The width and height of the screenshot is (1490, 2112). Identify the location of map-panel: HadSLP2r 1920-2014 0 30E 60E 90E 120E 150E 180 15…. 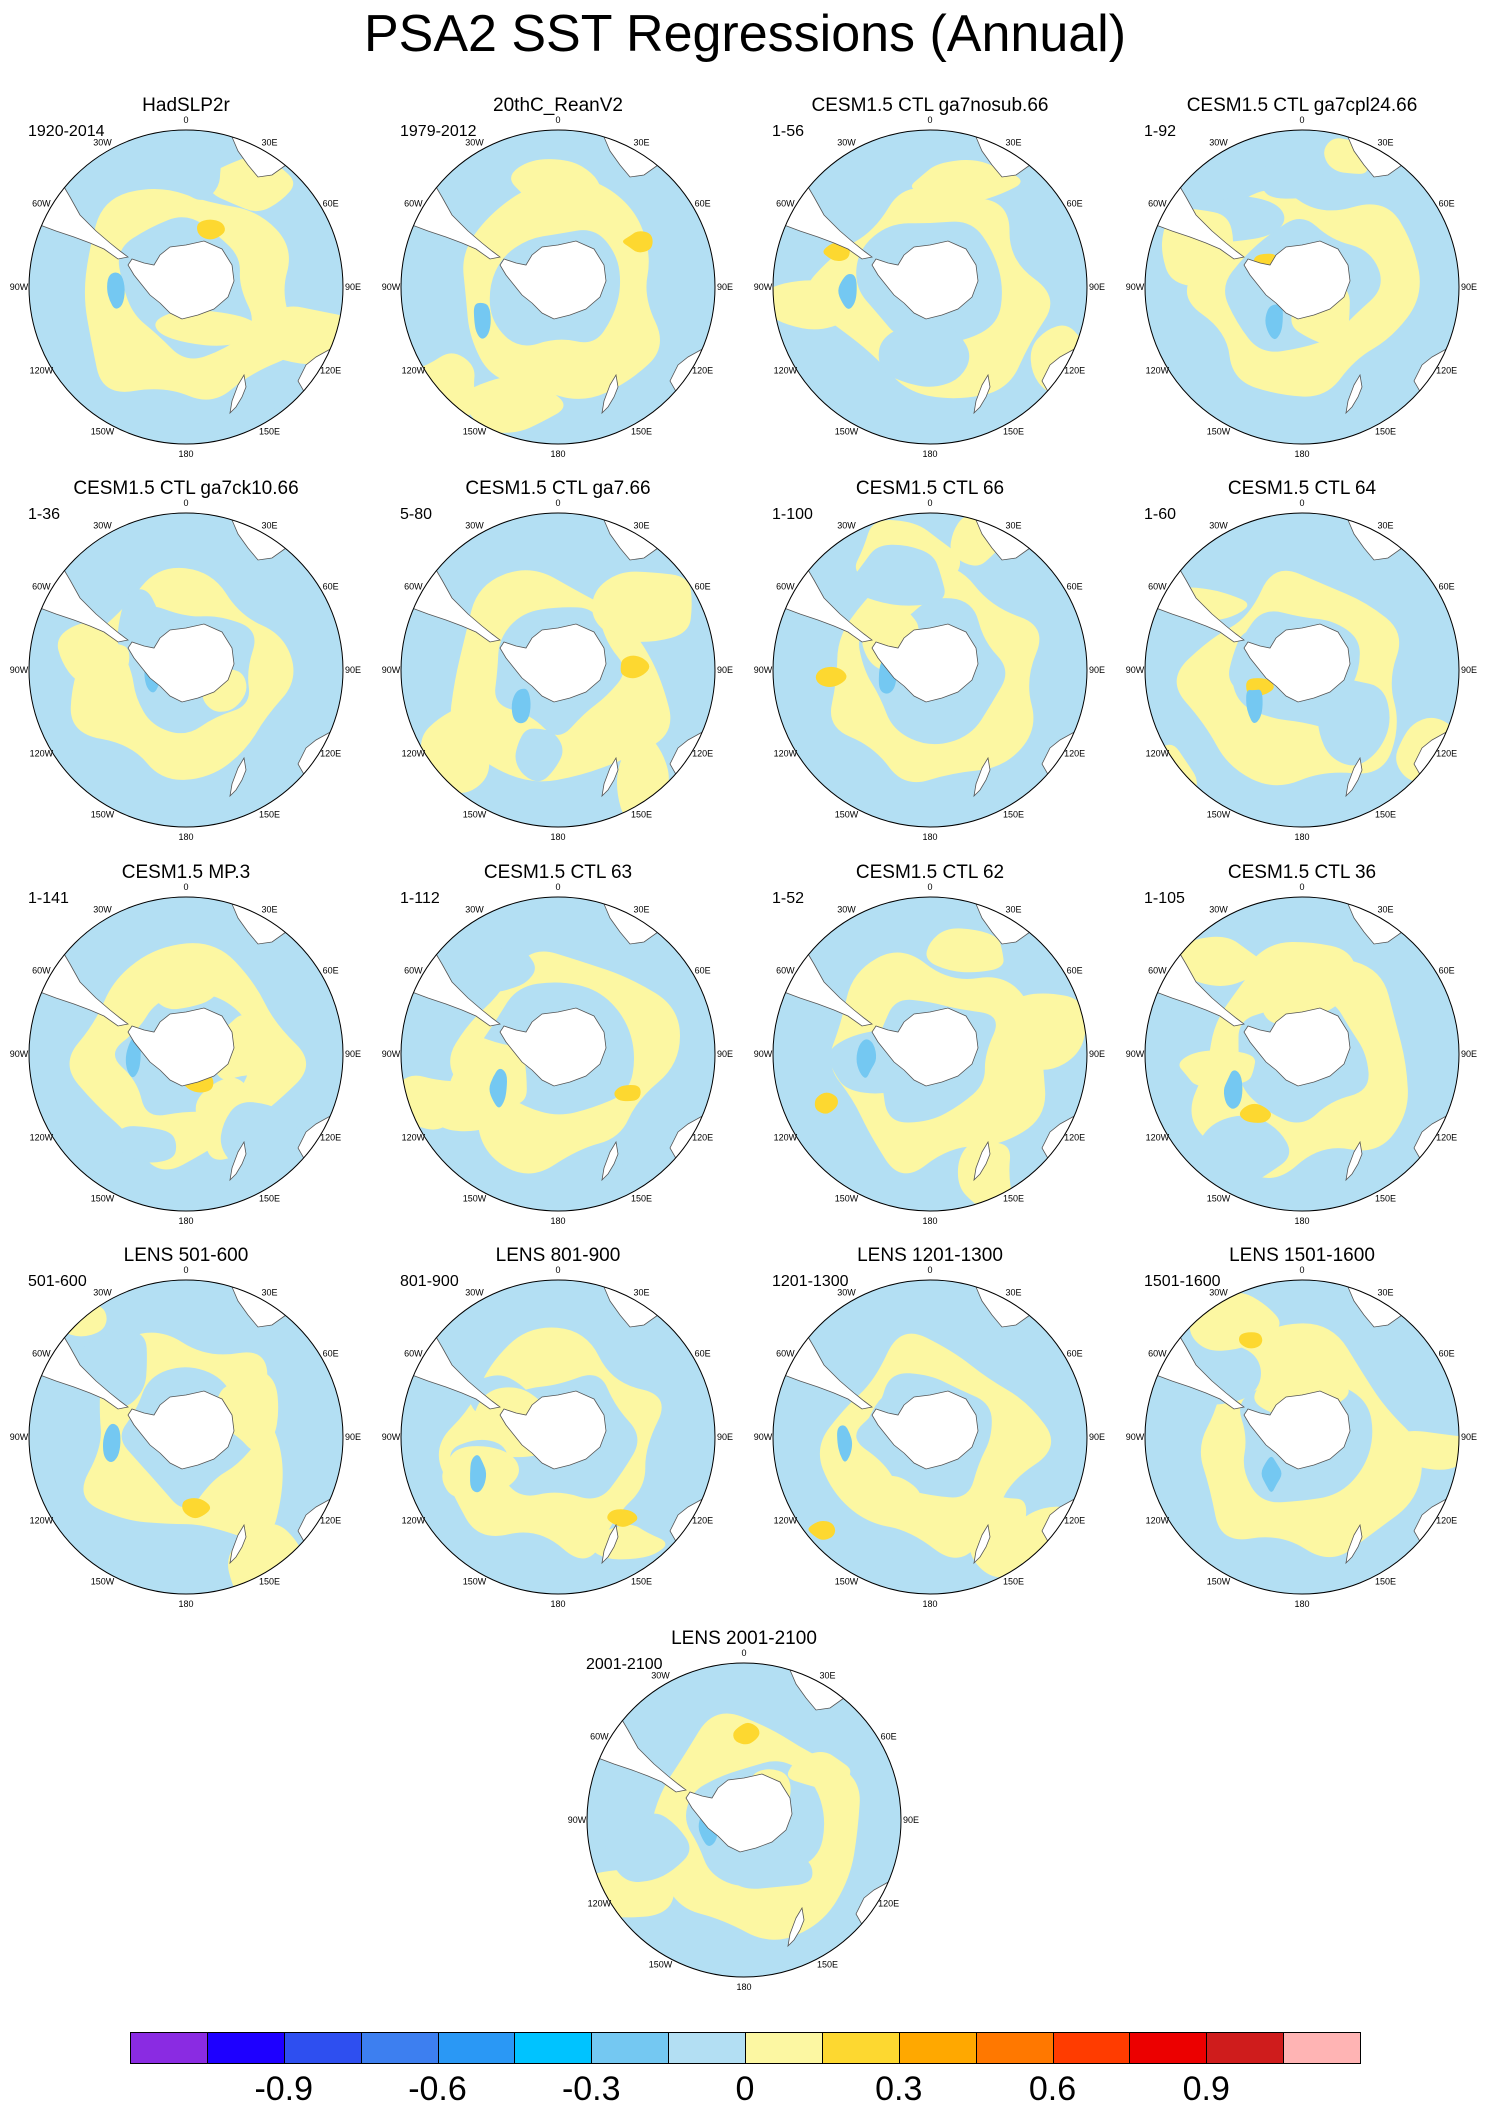
(186, 285).